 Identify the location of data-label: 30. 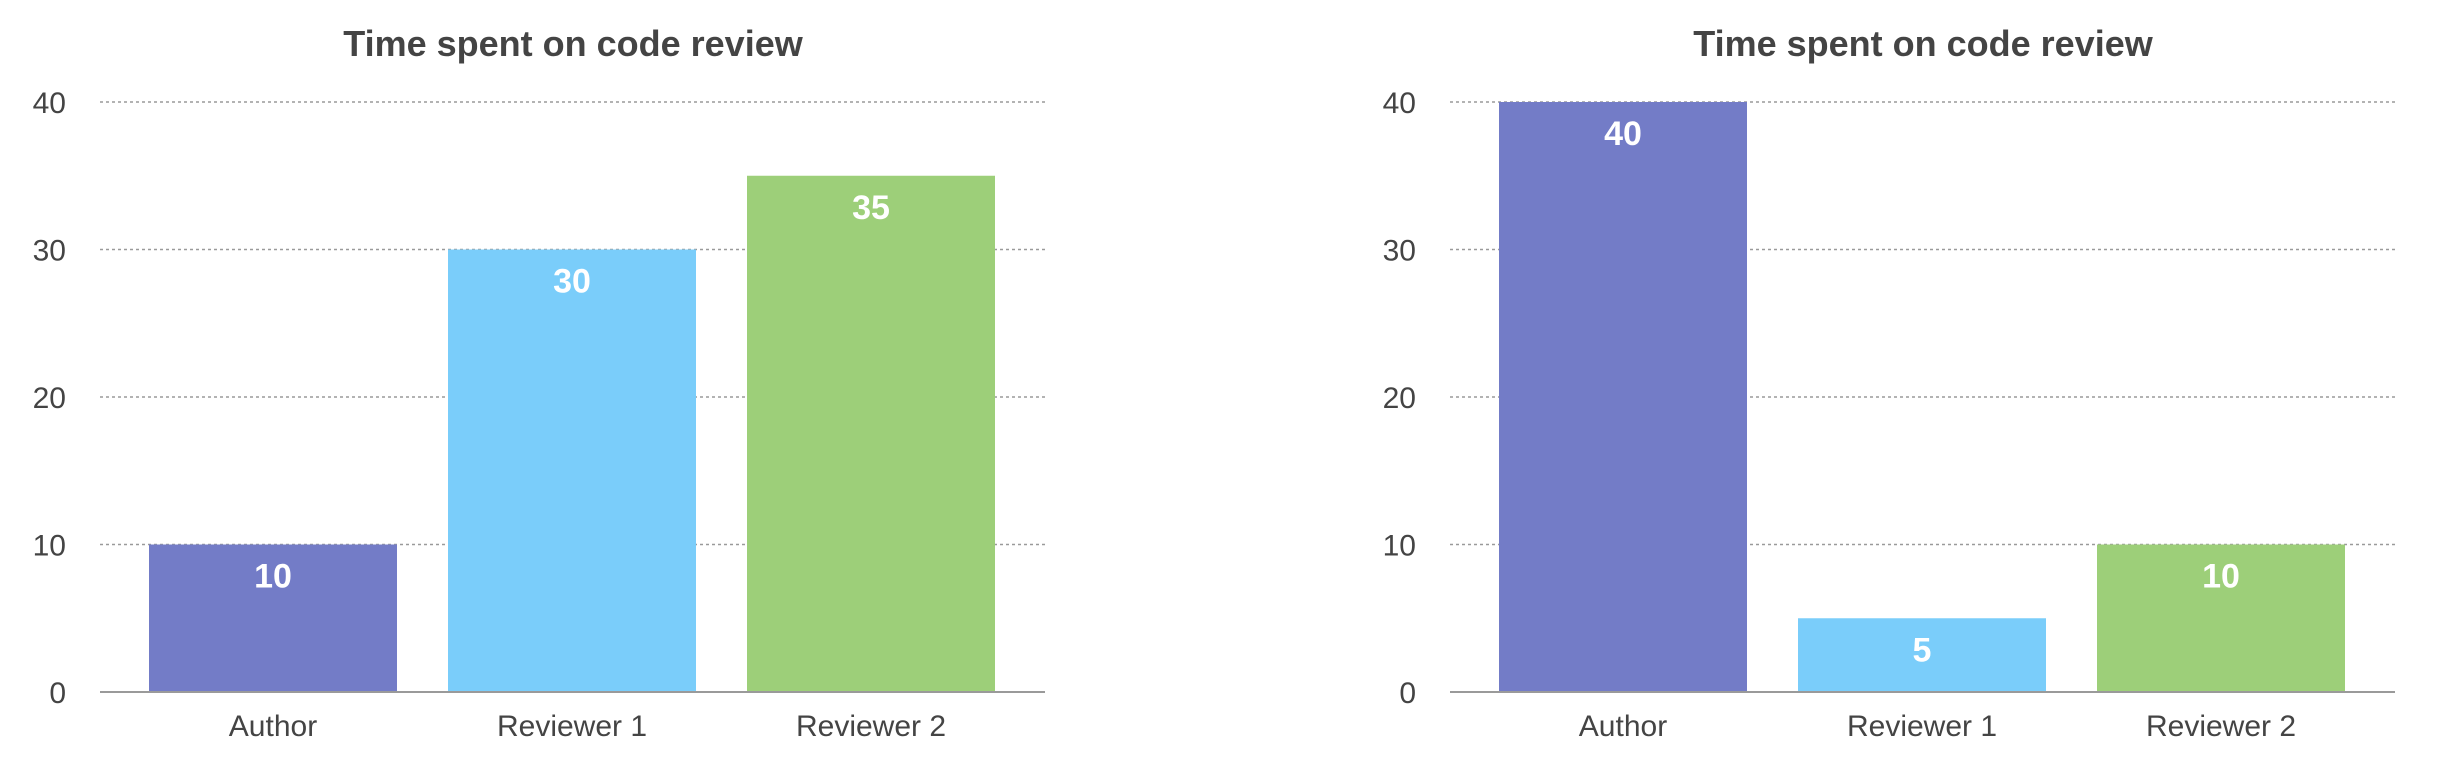
(572, 282).